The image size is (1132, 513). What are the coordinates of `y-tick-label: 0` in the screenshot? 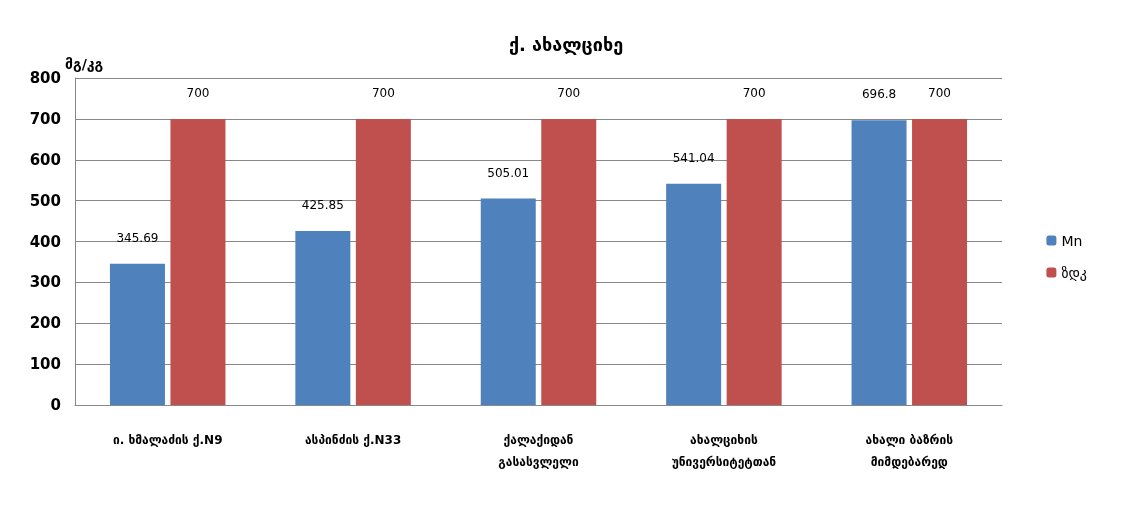 It's located at (55, 405).